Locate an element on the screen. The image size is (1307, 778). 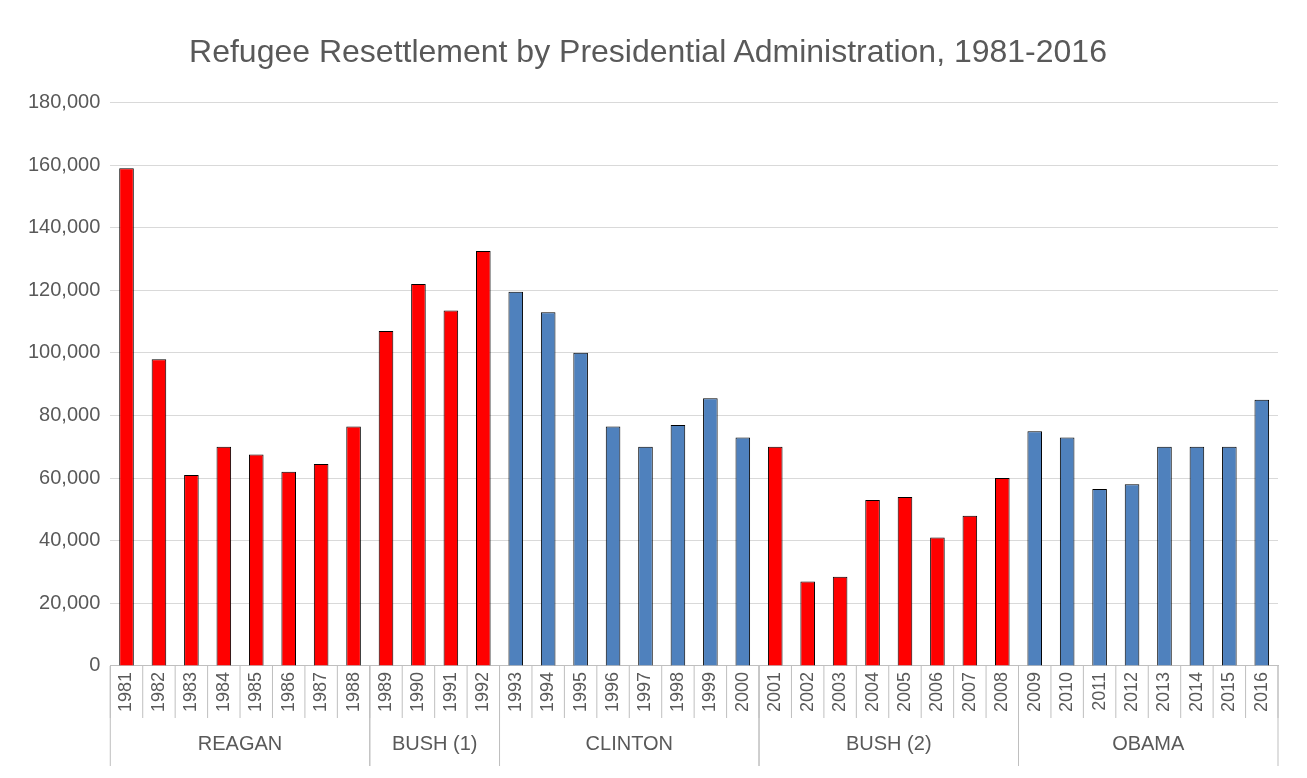
text: OBAMA is located at coordinates (1149, 742).